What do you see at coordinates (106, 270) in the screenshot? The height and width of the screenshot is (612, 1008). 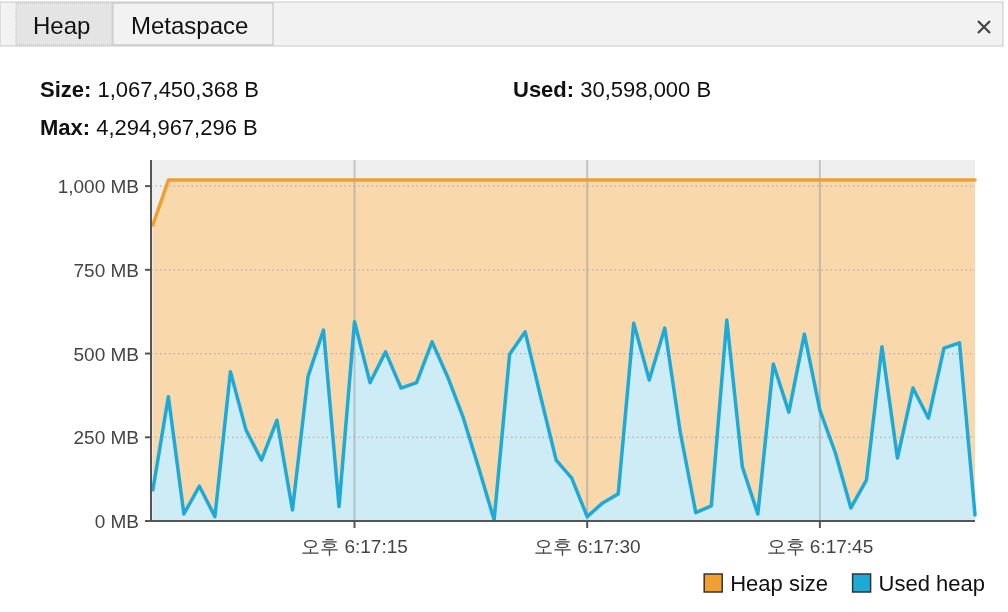 I see `y-tick-label: 750 MB` at bounding box center [106, 270].